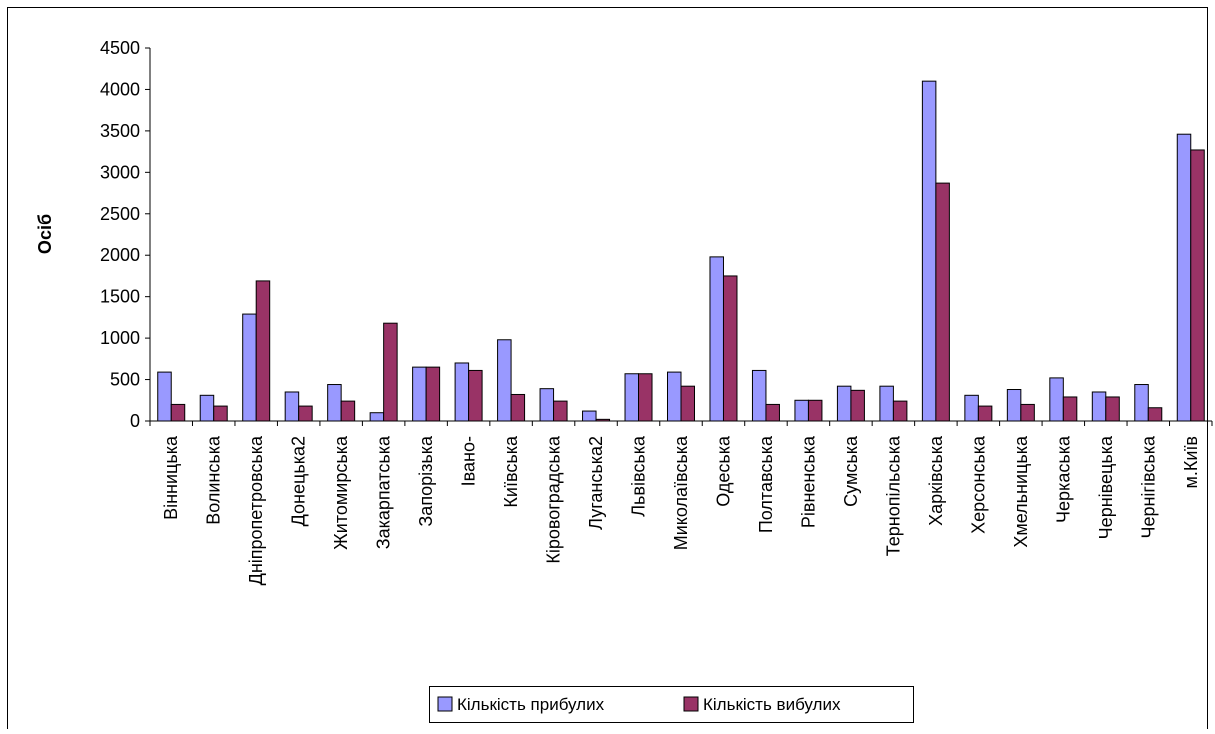  What do you see at coordinates (426, 481) in the screenshot?
I see `x-tick-label: Запорізька` at bounding box center [426, 481].